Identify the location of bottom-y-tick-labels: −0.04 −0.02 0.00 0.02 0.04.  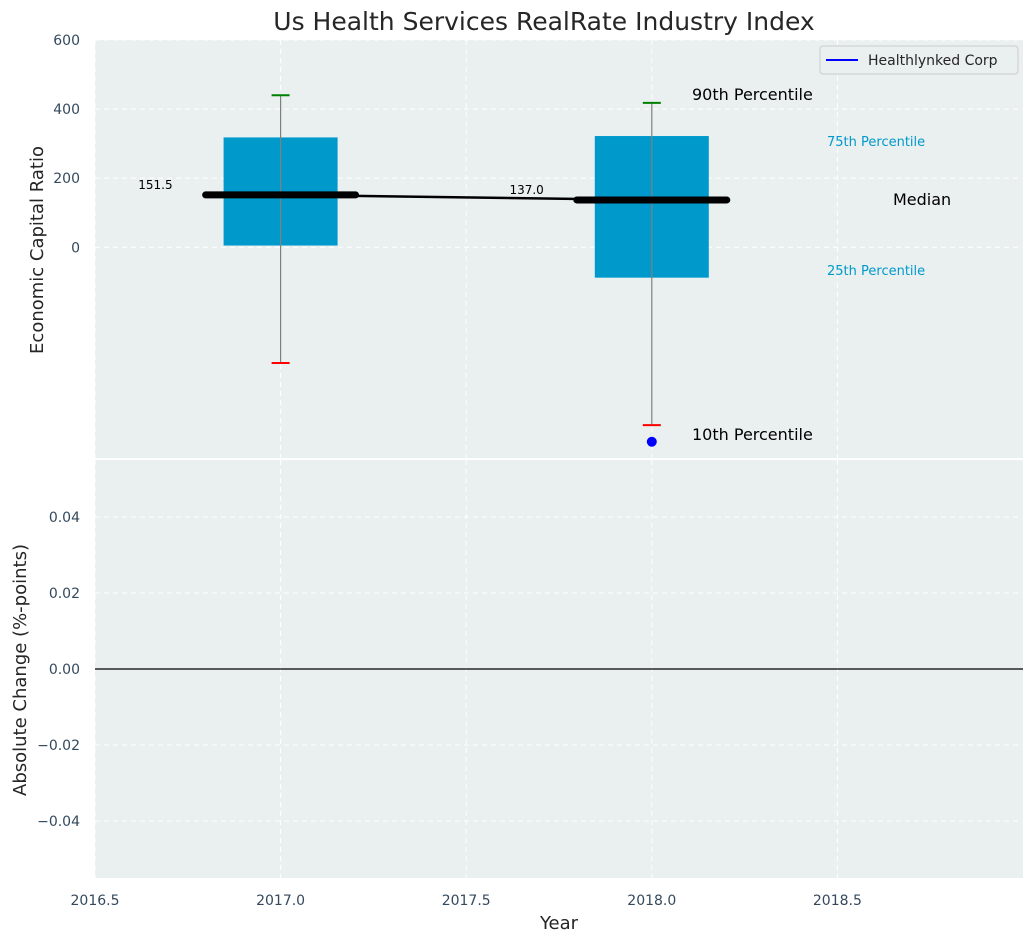
(58, 670).